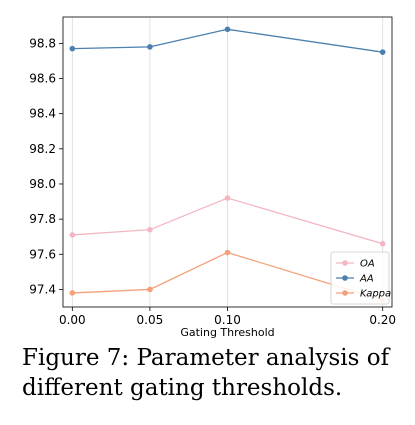  Describe the element at coordinates (375, 294) in the screenshot. I see `legend-label-kappa: Kappa` at that location.